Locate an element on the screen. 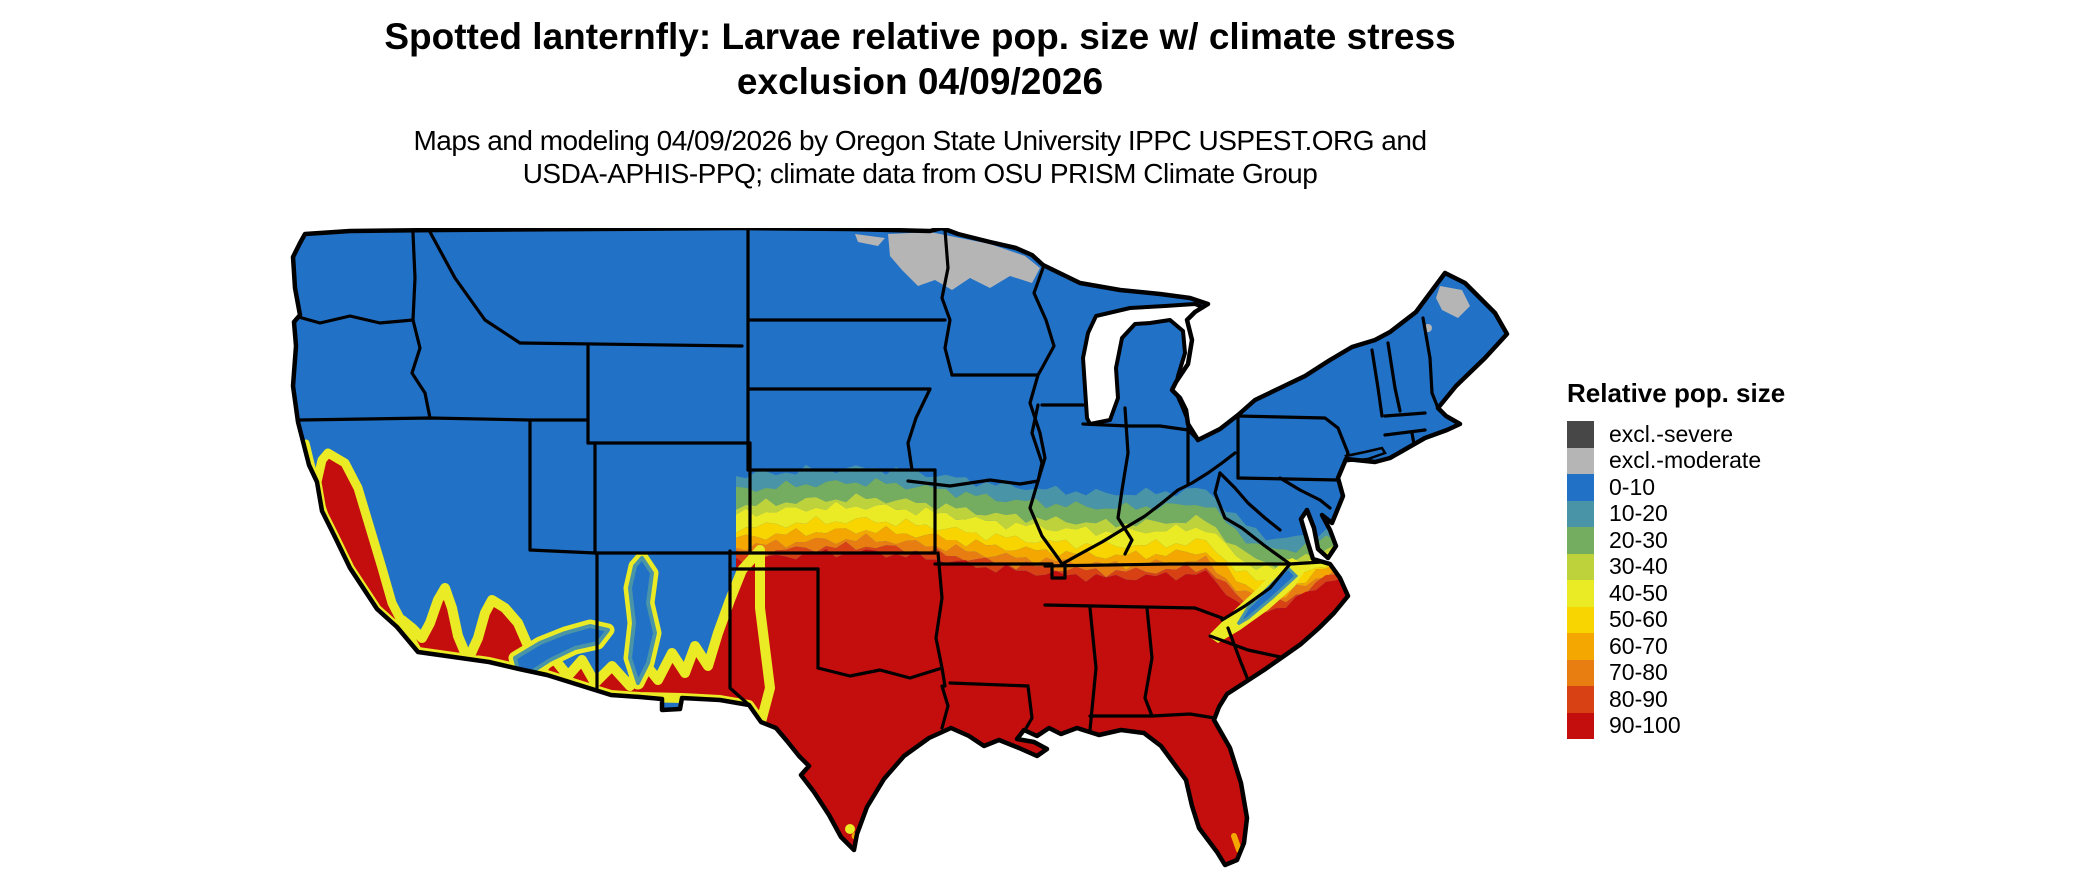  south-texas-spot is located at coordinates (850, 829).